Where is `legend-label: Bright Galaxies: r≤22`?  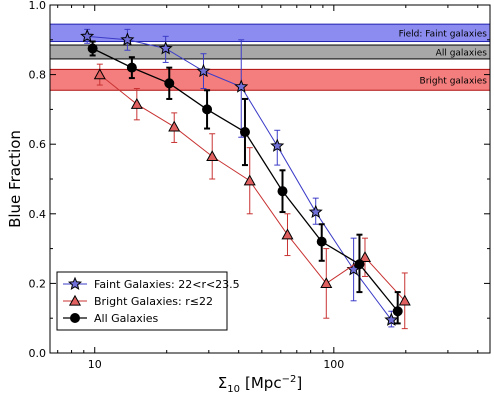 legend-label: Bright Galaxies: r≤22 is located at coordinates (153, 301).